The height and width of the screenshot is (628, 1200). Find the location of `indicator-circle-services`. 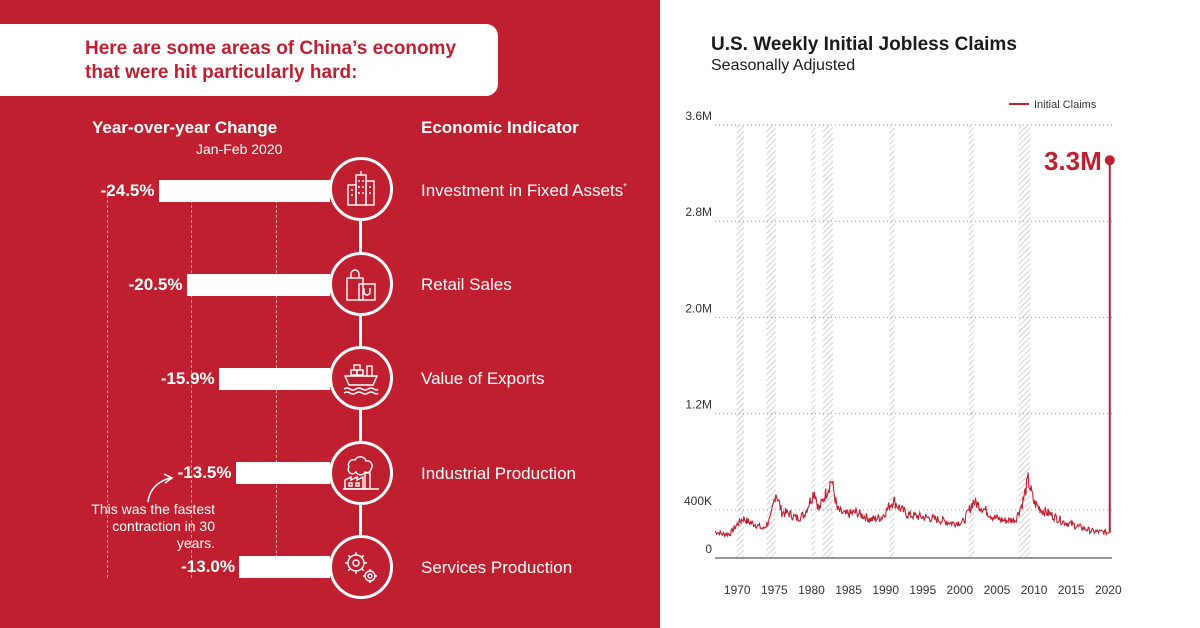

indicator-circle-services is located at coordinates (361, 567).